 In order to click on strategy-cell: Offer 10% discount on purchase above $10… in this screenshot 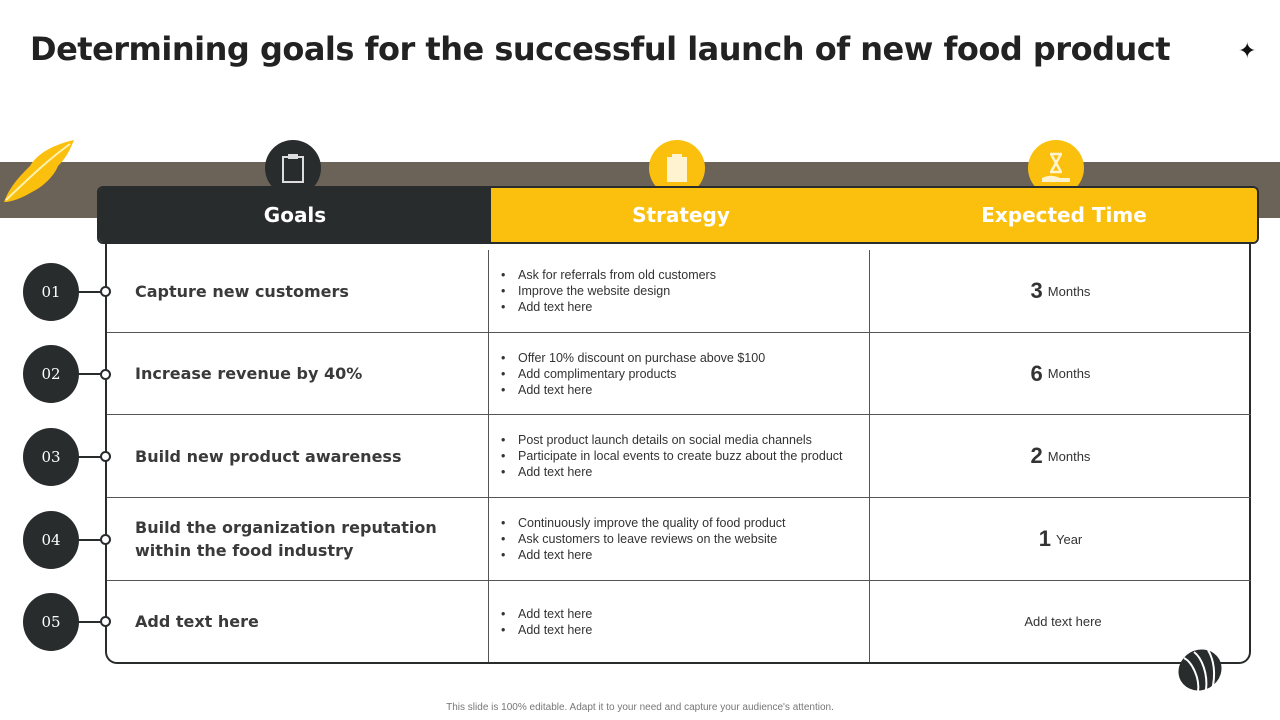, I will do `click(679, 373)`.